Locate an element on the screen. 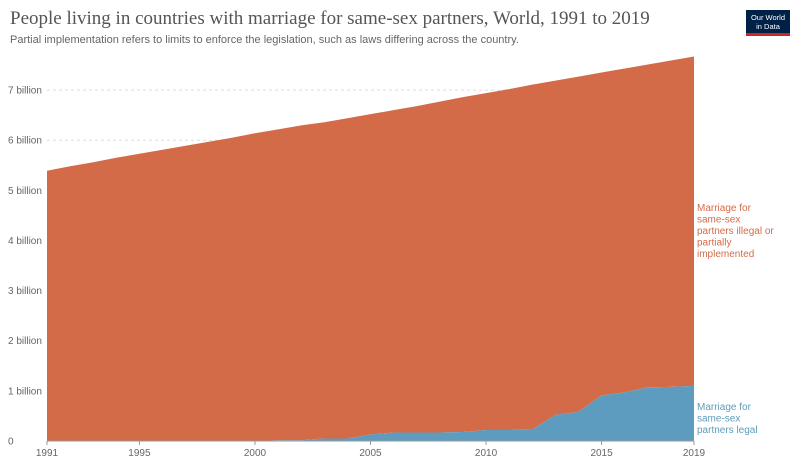 The width and height of the screenshot is (800, 466). y-tick-label: 3 billion is located at coordinates (25, 291).